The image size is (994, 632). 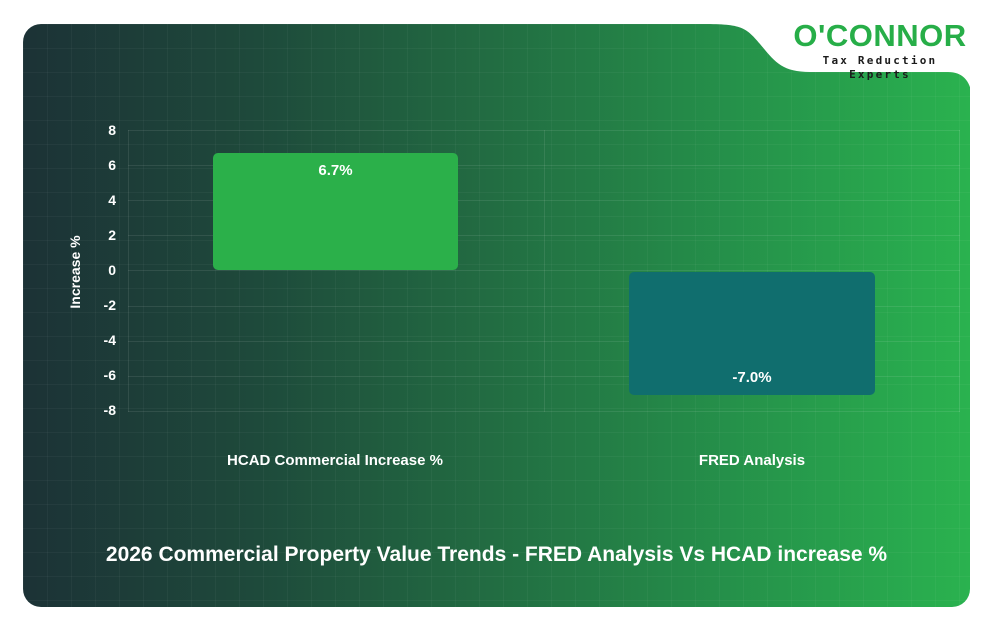 I want to click on oconnor-logo: O'CONNOR Tax Reduction Experts, so click(x=880, y=51).